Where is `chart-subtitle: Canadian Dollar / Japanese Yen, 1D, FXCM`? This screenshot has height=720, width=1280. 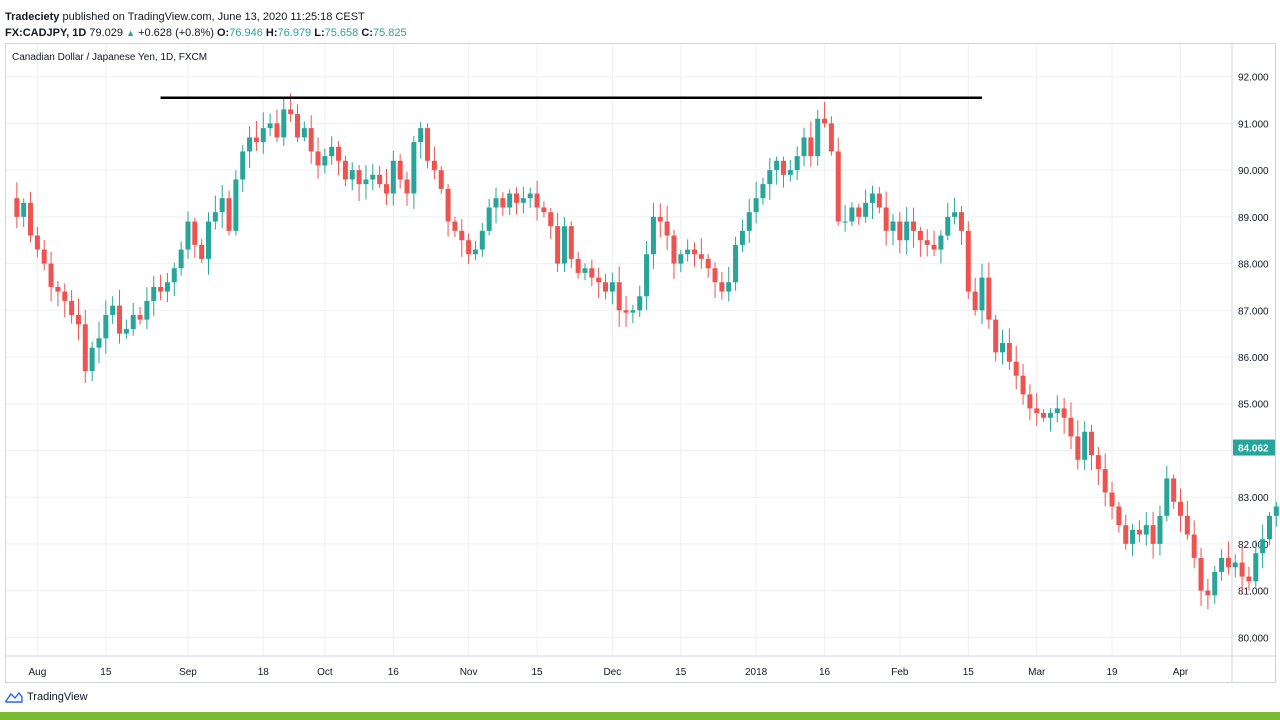 chart-subtitle: Canadian Dollar / Japanese Yen, 1D, FXCM is located at coordinates (110, 57).